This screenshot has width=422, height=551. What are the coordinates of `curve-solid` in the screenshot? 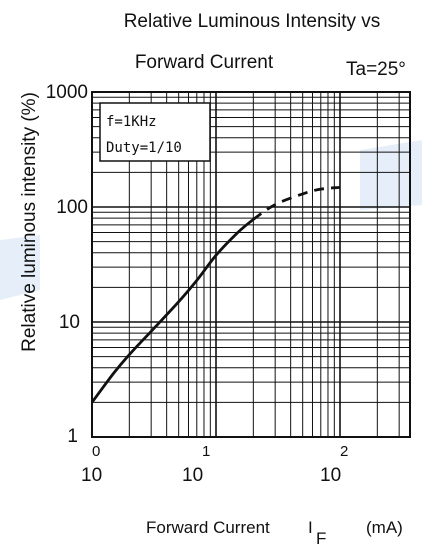 It's located at (172, 311).